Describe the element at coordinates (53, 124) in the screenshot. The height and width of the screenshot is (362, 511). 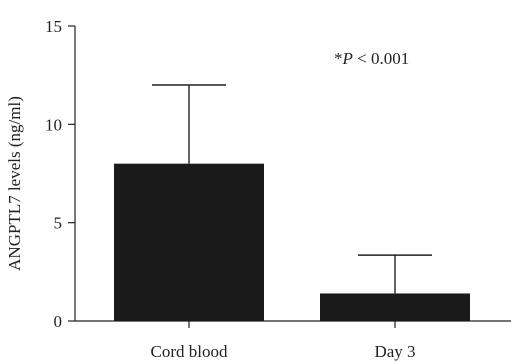
I see `y-tick-label: 10` at that location.